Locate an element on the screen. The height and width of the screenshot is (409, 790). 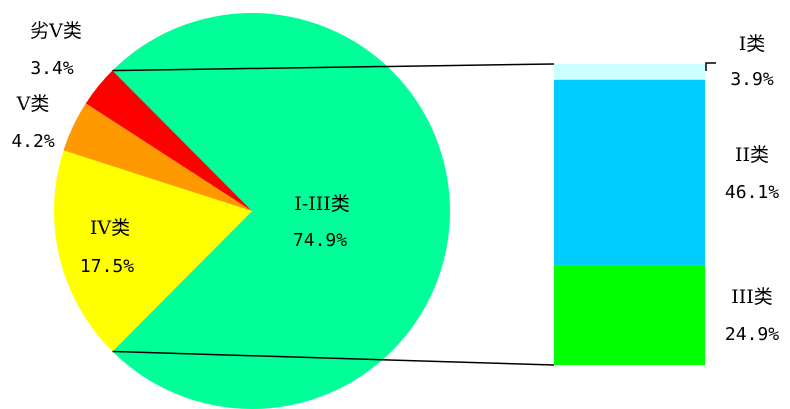
bar-segment-value: 24.9% is located at coordinates (752, 334).